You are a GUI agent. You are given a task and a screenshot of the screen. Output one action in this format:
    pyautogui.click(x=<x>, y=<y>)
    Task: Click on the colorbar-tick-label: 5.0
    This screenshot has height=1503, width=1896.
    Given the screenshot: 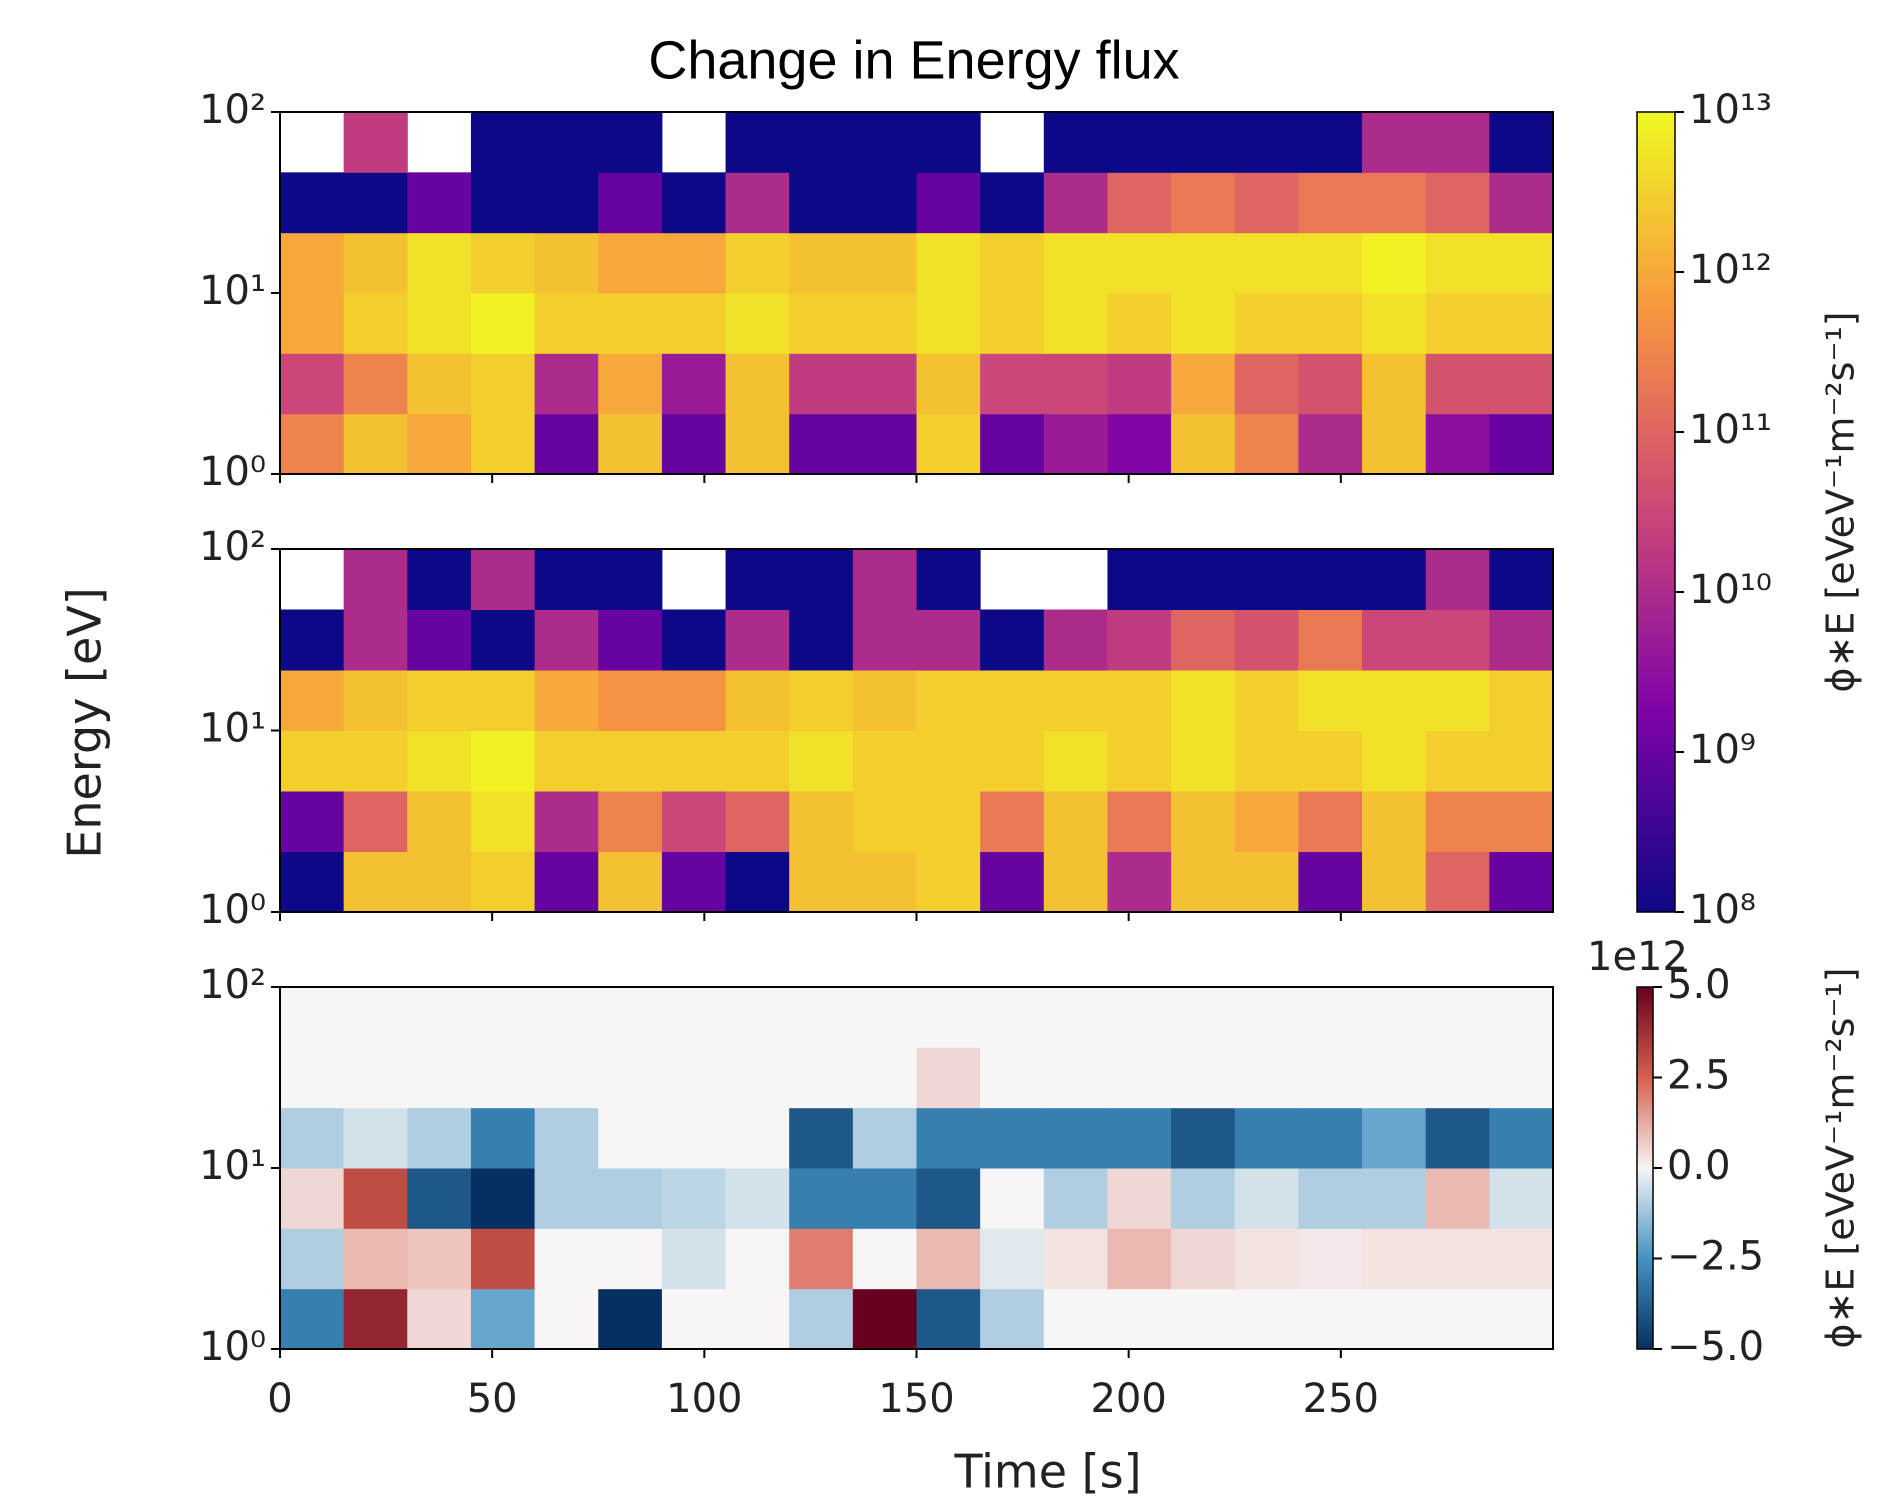 What is the action you would take?
    pyautogui.click(x=1699, y=985)
    